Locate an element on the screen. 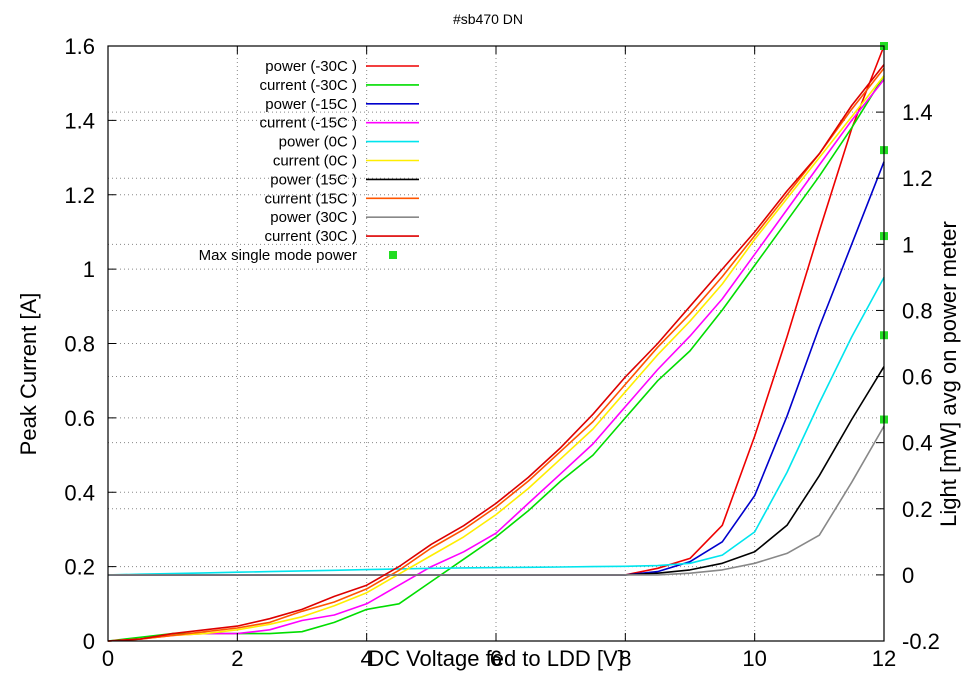  legend-marker-swatch is located at coordinates (393, 255).